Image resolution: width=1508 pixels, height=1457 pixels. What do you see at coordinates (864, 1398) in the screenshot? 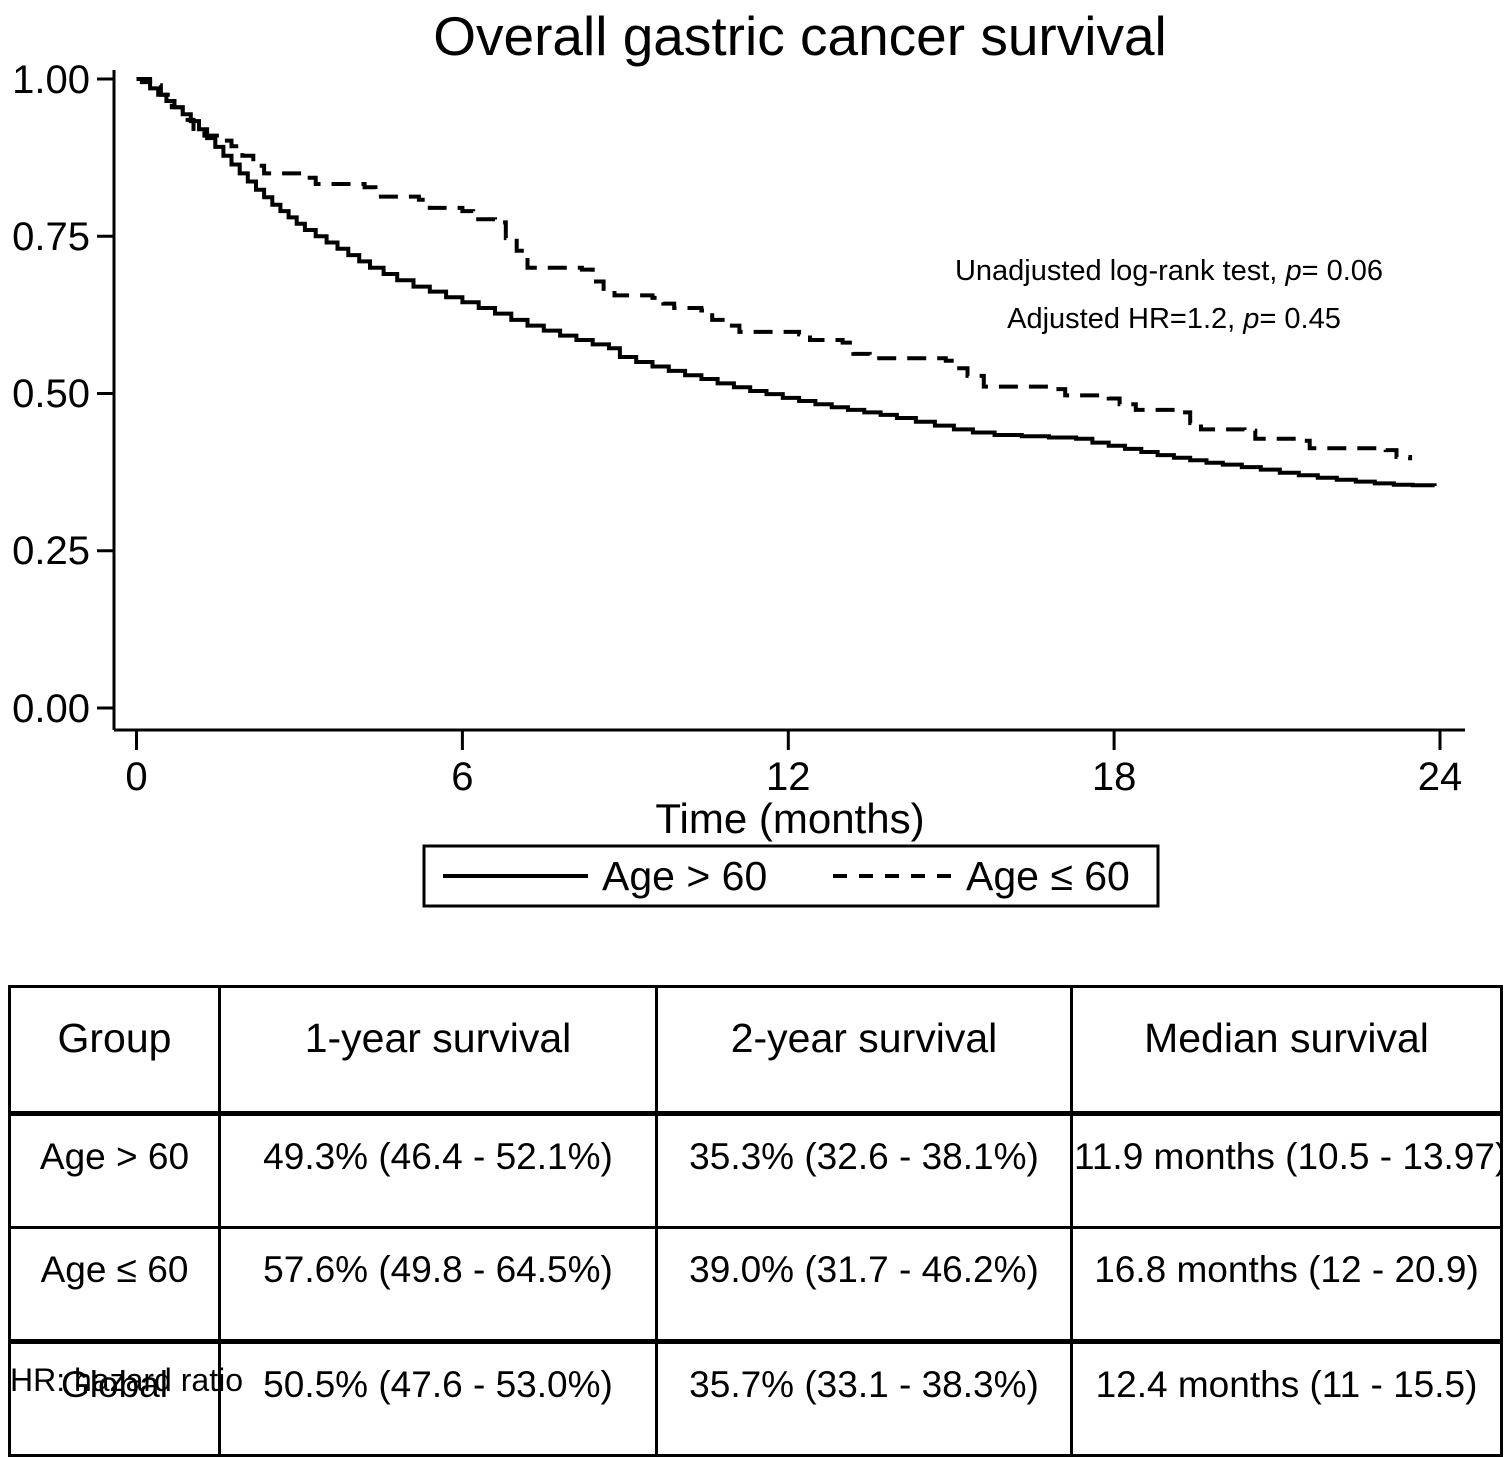
I see `cell-global-2y: 35.7% (33.1 - 38.3%)` at bounding box center [864, 1398].